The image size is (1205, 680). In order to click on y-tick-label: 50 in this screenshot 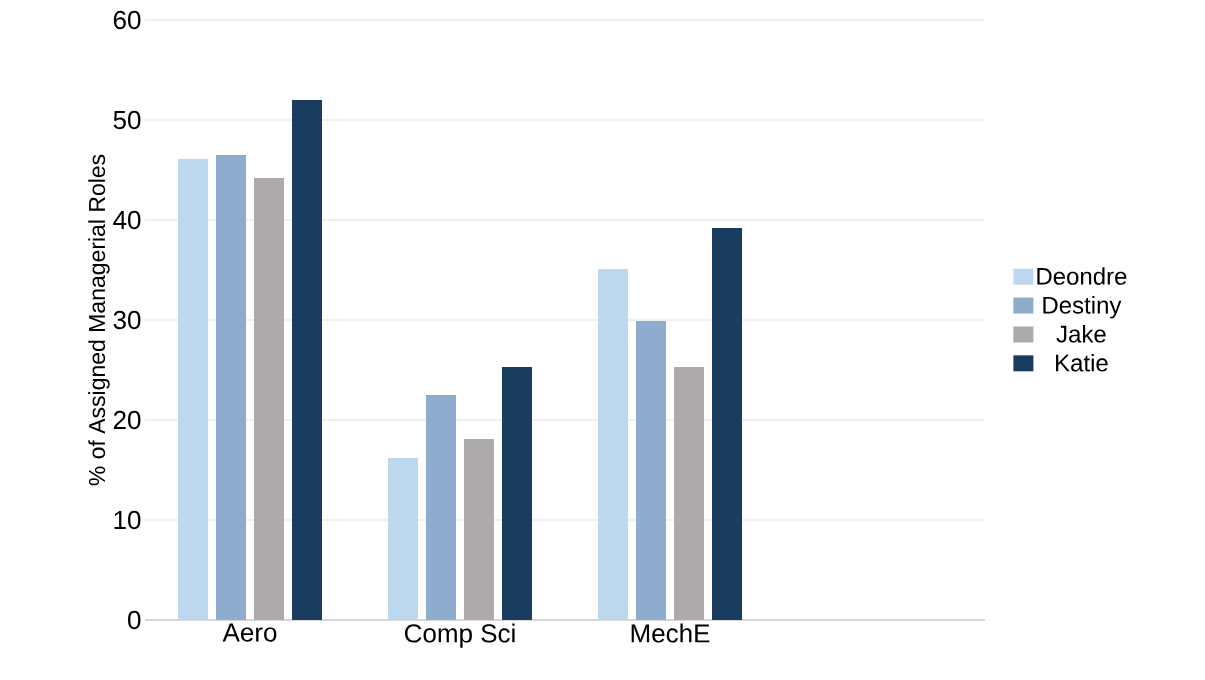, I will do `click(127, 120)`.